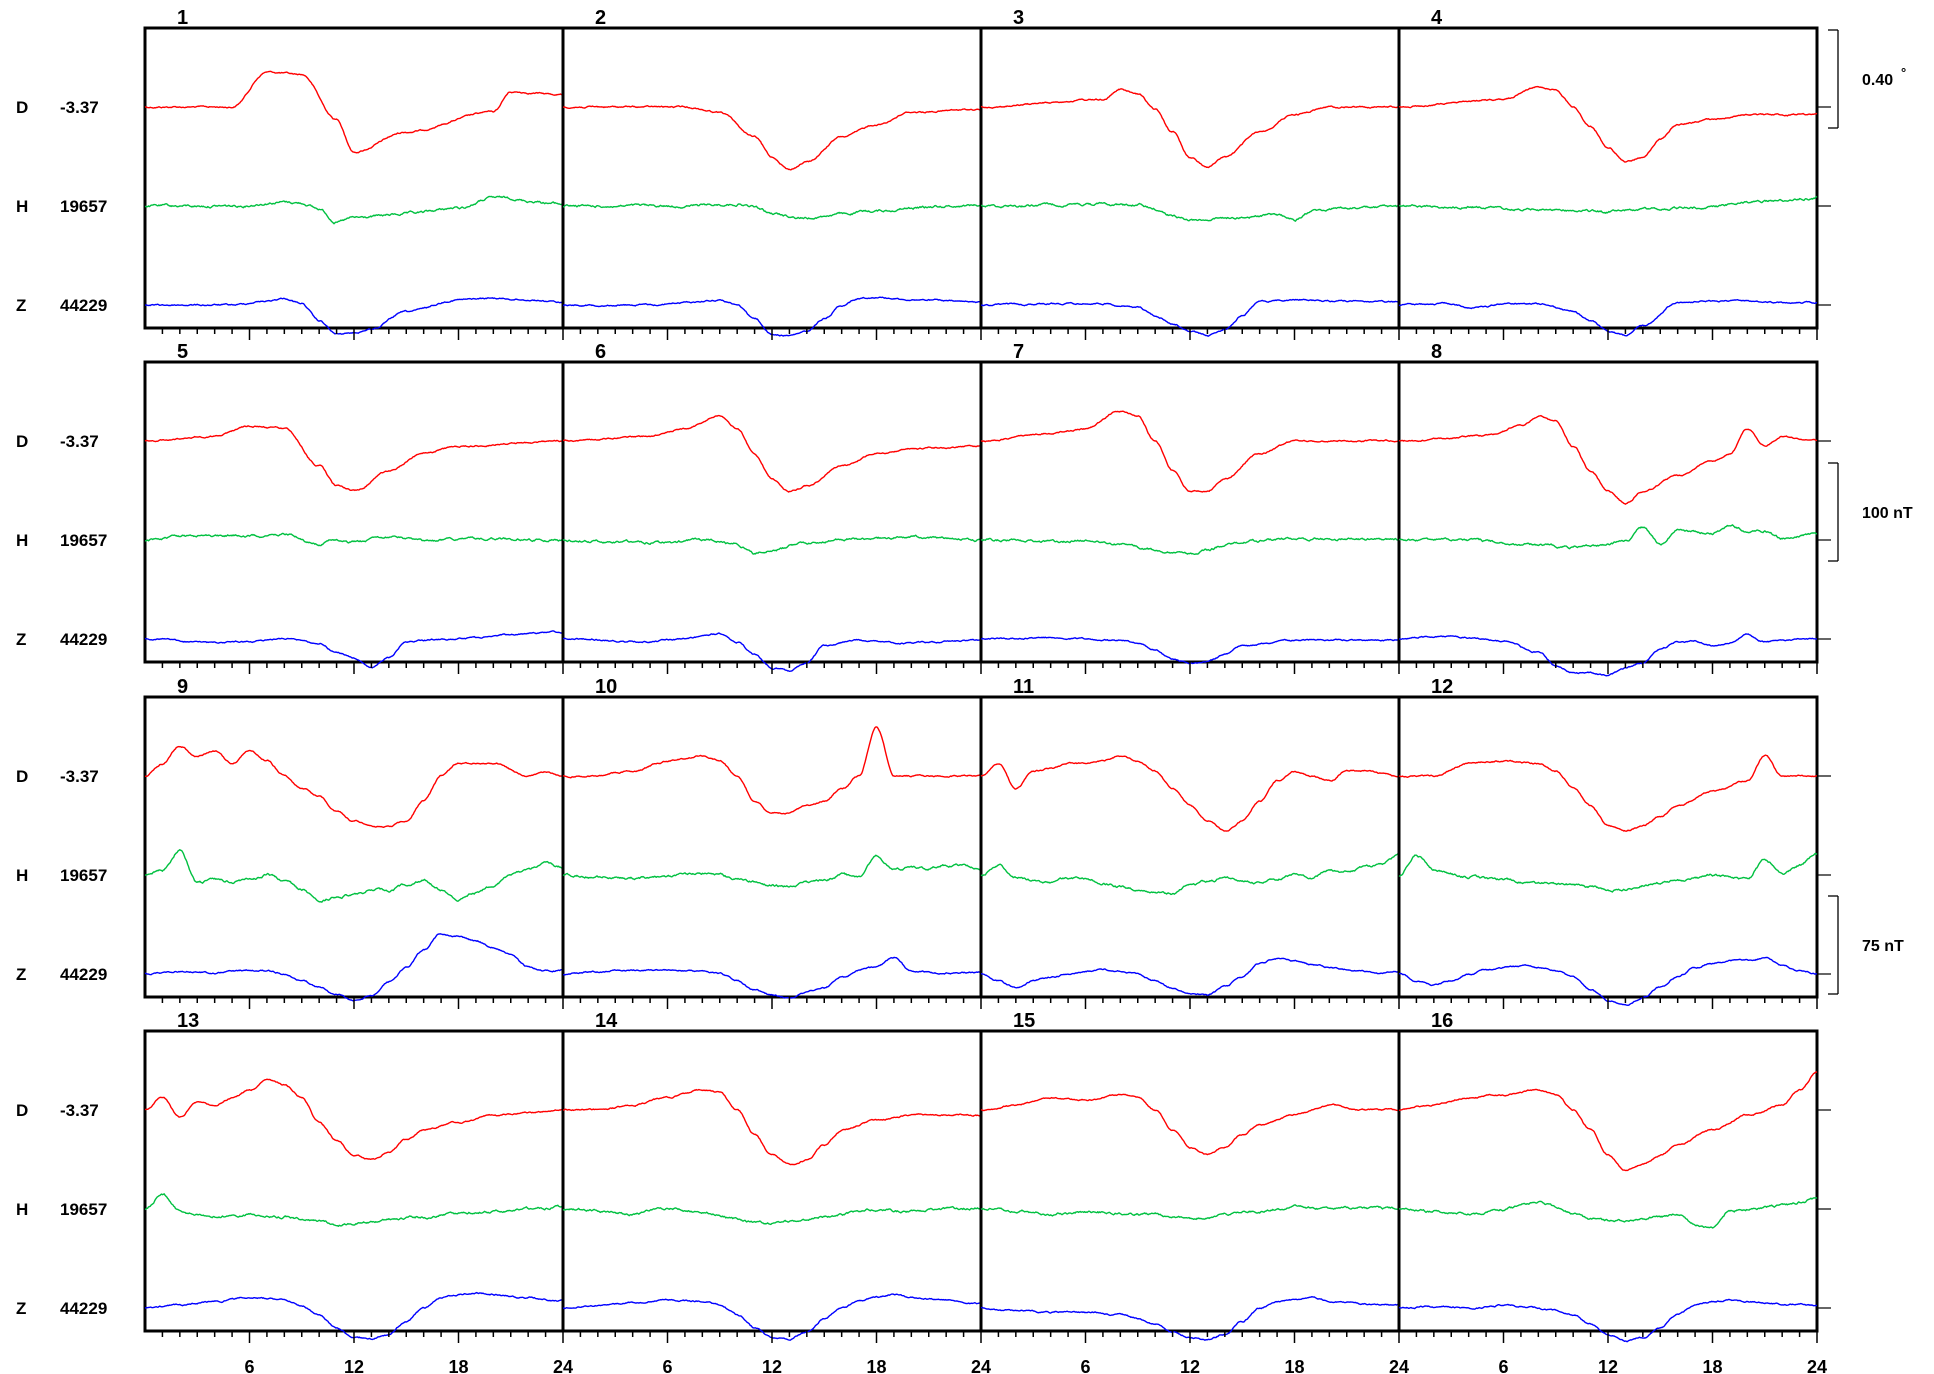  Describe the element at coordinates (1867, 79) in the screenshot. I see `scale-bar-d: 0.40 °` at that location.